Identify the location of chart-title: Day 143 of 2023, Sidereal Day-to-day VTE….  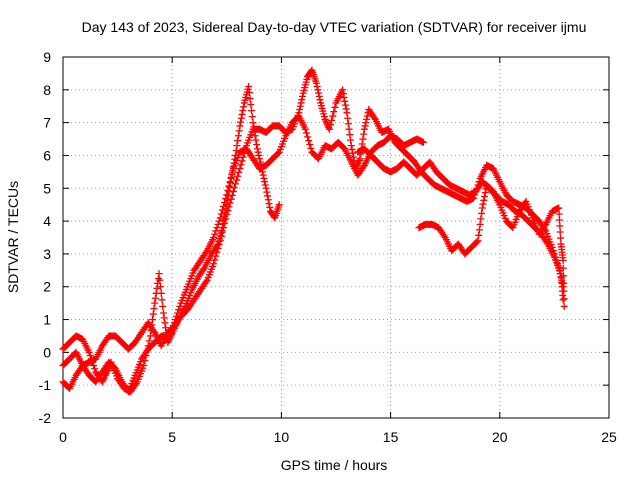
(334, 27).